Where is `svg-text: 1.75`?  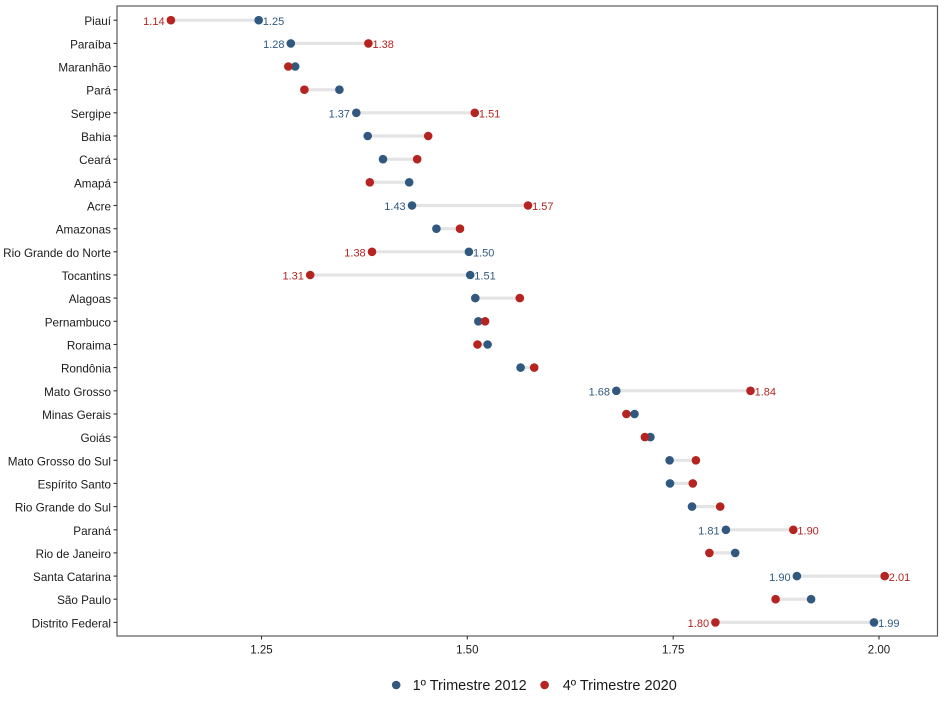 svg-text: 1.75 is located at coordinates (673, 651).